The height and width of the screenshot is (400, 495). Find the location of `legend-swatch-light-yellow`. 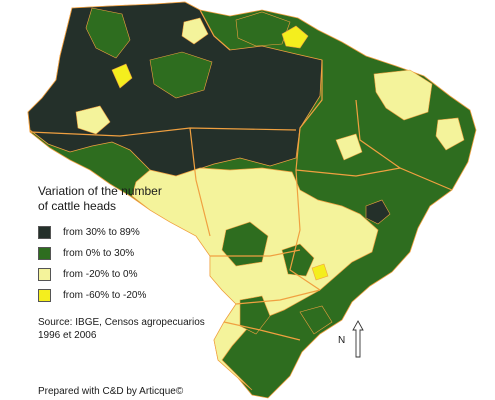

legend-swatch-light-yellow is located at coordinates (44, 274).